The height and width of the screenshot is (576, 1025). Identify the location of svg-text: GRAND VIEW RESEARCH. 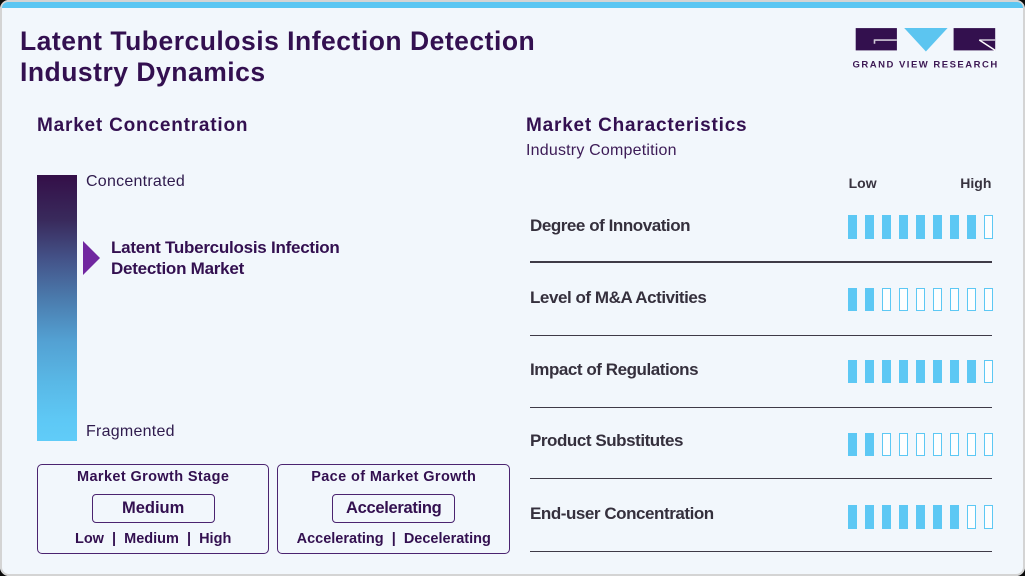
(926, 64).